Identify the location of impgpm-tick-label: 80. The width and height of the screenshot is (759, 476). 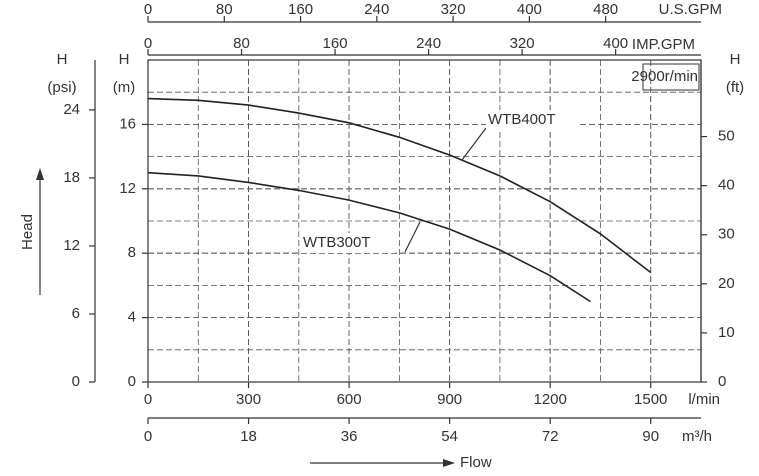
(241, 43).